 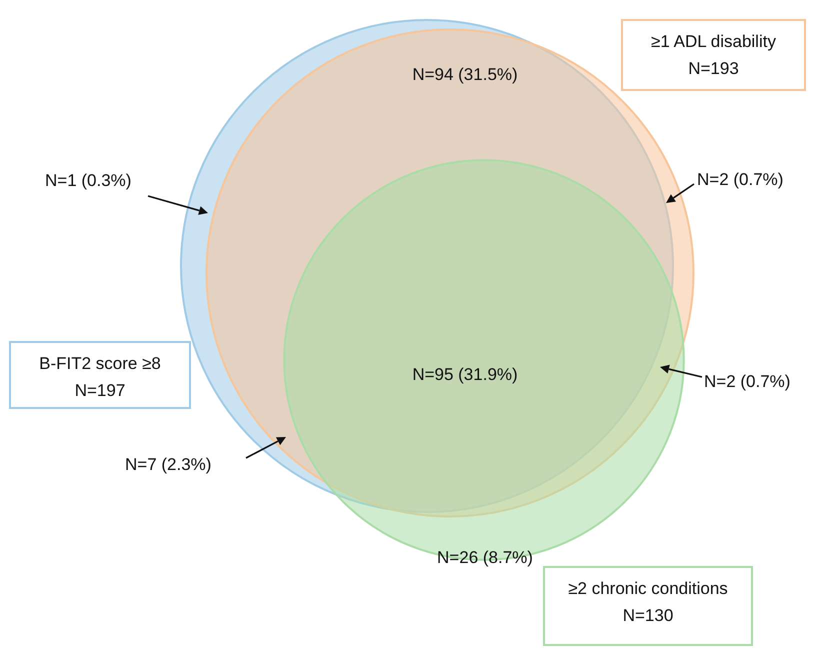 I want to click on data-label: N=193, so click(x=713, y=68).